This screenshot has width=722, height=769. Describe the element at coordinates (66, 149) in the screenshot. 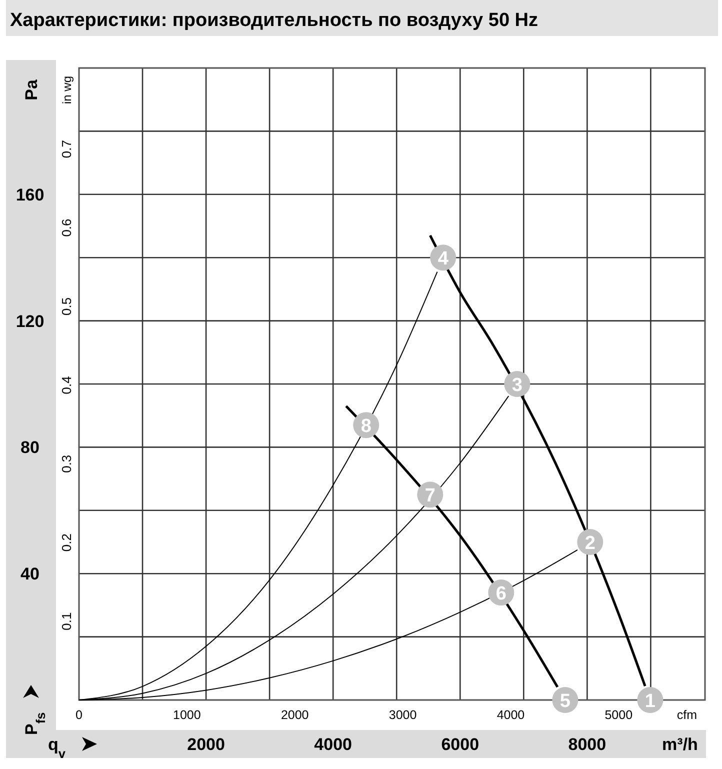

I see `y2-tick-label: 0.7` at that location.